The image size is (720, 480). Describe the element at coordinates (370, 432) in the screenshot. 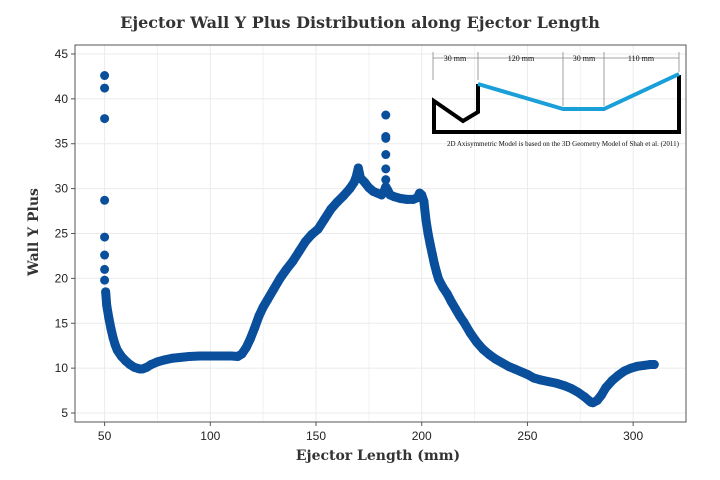

I see `x-axis: 50 100 150 200 250 300` at that location.